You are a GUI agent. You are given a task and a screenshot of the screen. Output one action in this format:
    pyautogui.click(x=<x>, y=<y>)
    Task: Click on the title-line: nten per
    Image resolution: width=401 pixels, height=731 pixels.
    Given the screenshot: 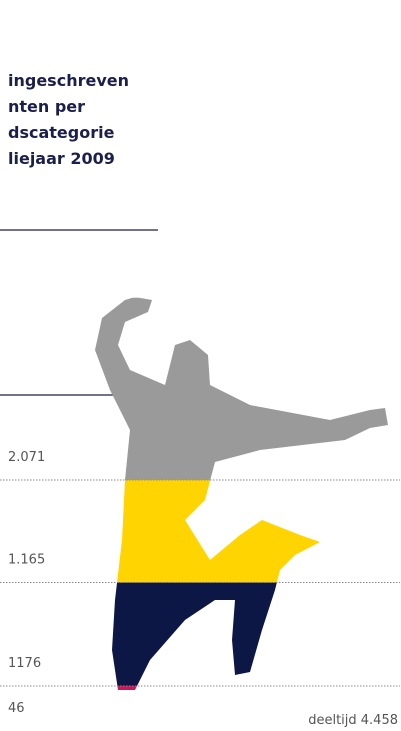 What is the action you would take?
    pyautogui.click(x=46, y=106)
    